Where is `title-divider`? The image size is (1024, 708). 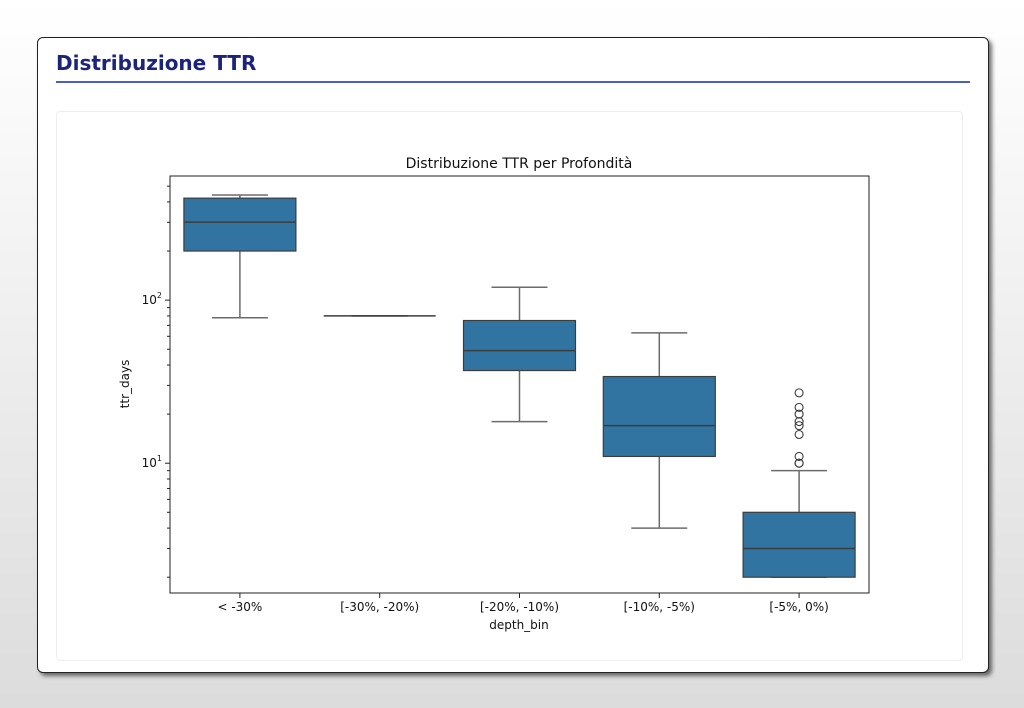
title-divider is located at coordinates (513, 82).